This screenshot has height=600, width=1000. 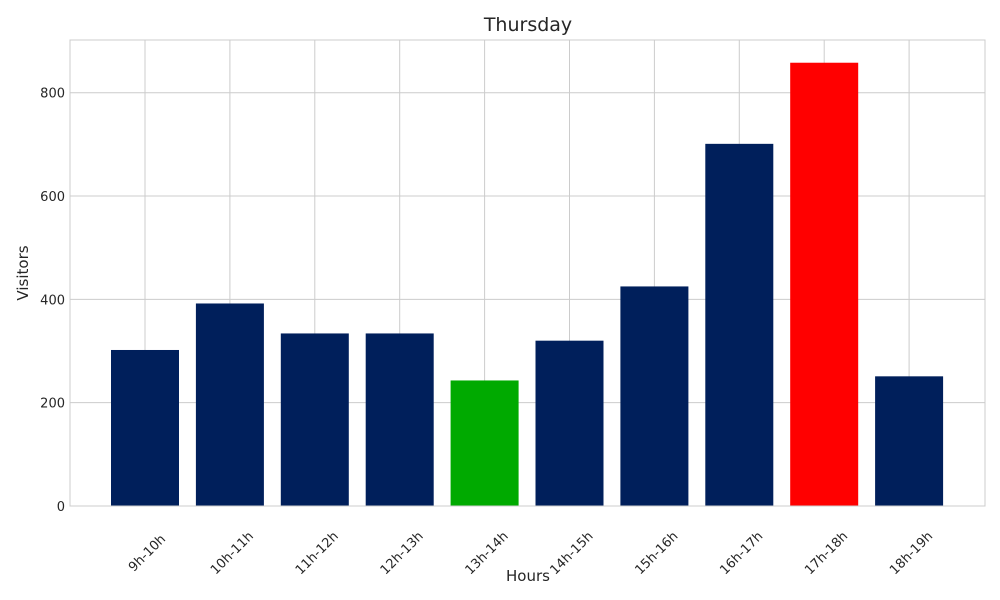 What do you see at coordinates (52, 404) in the screenshot?
I see `y-tick-label: 200` at bounding box center [52, 404].